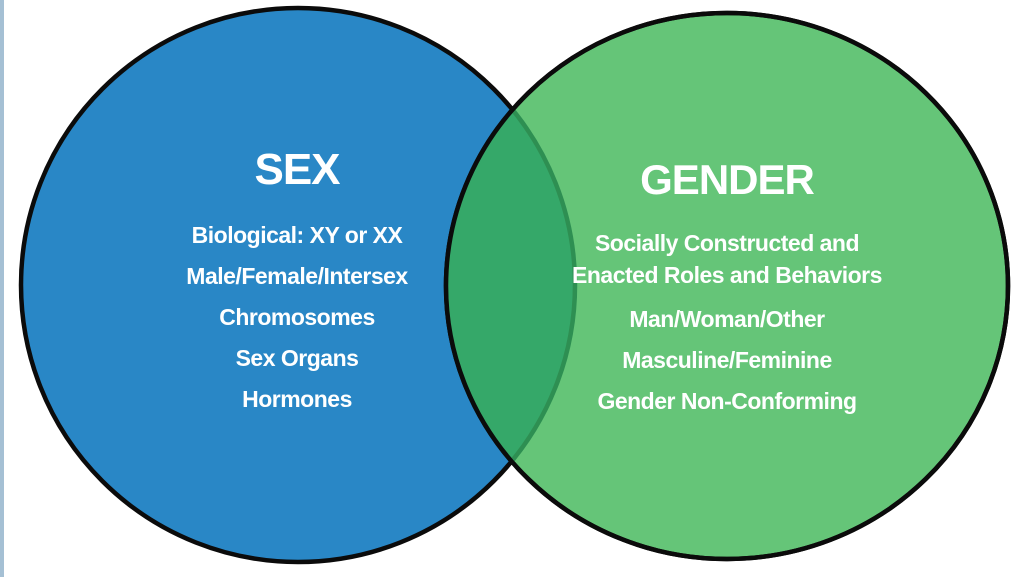 The width and height of the screenshot is (1024, 577). What do you see at coordinates (512, 286) in the screenshot?
I see `overlap-region` at bounding box center [512, 286].